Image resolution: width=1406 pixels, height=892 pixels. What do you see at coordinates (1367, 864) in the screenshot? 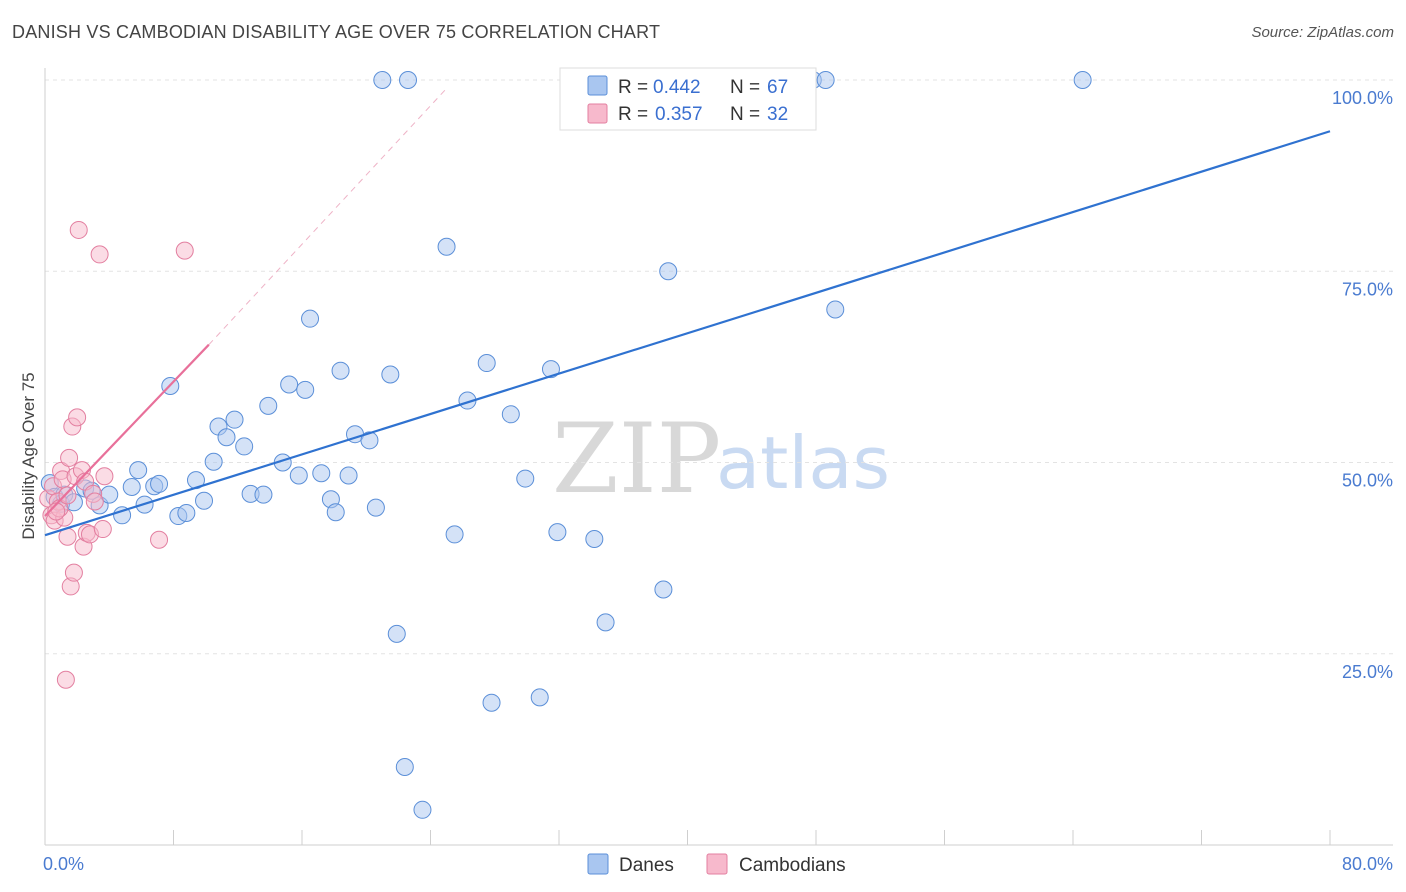
I see `x-tick-label-max: 80.0%` at bounding box center [1367, 864].